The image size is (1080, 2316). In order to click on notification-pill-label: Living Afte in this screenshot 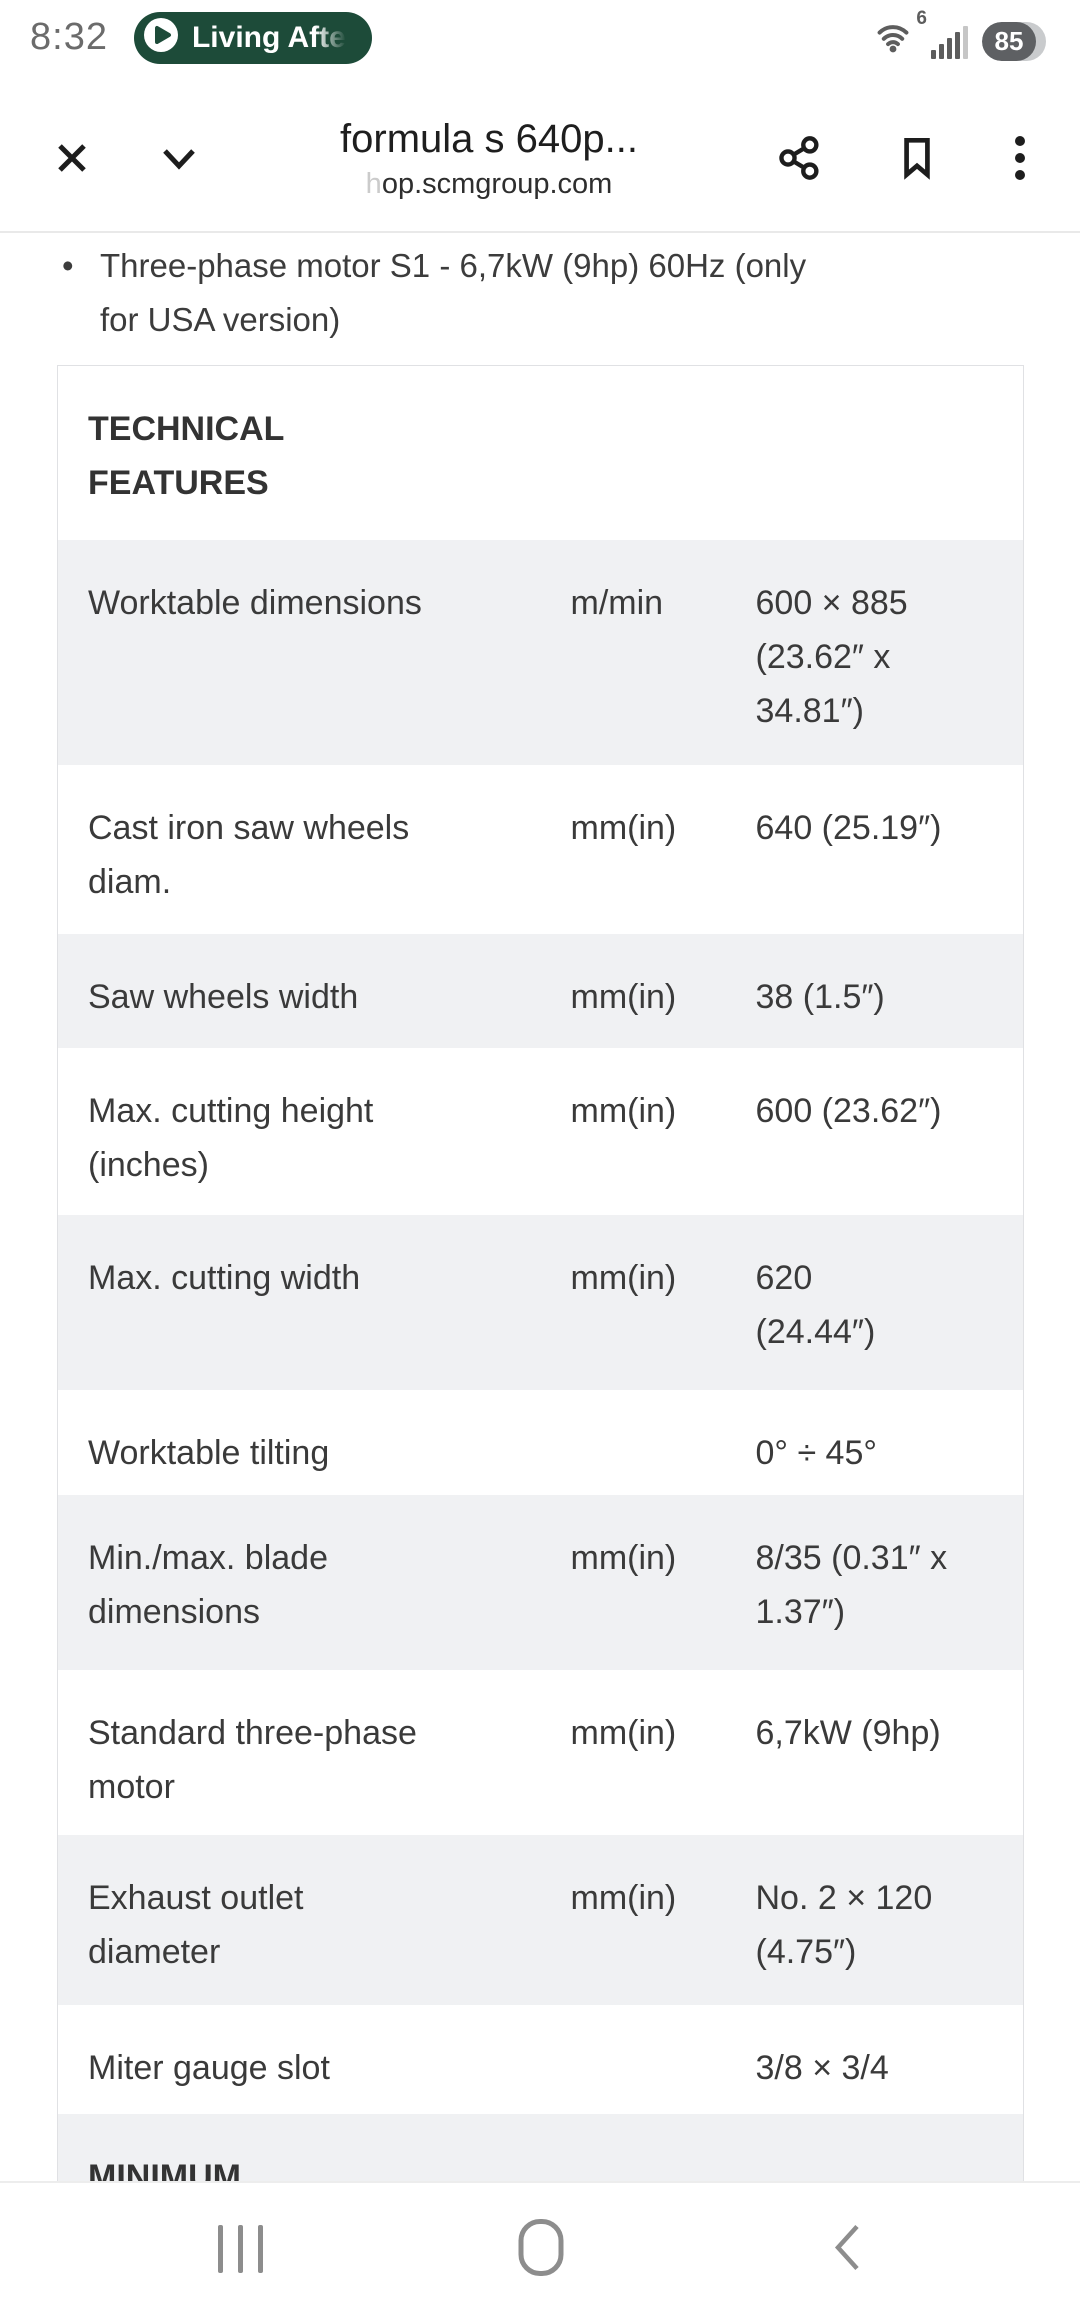, I will do `click(268, 37)`.